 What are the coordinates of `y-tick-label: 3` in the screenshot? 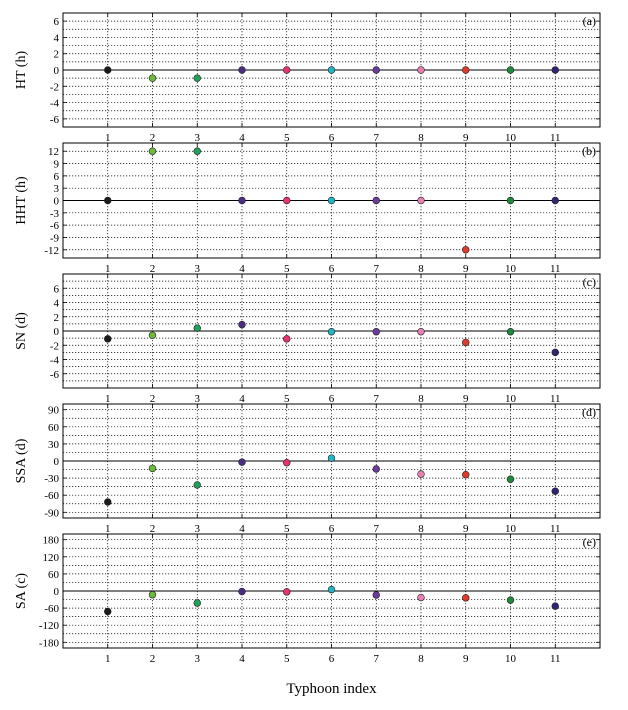 It's located at (57, 189).